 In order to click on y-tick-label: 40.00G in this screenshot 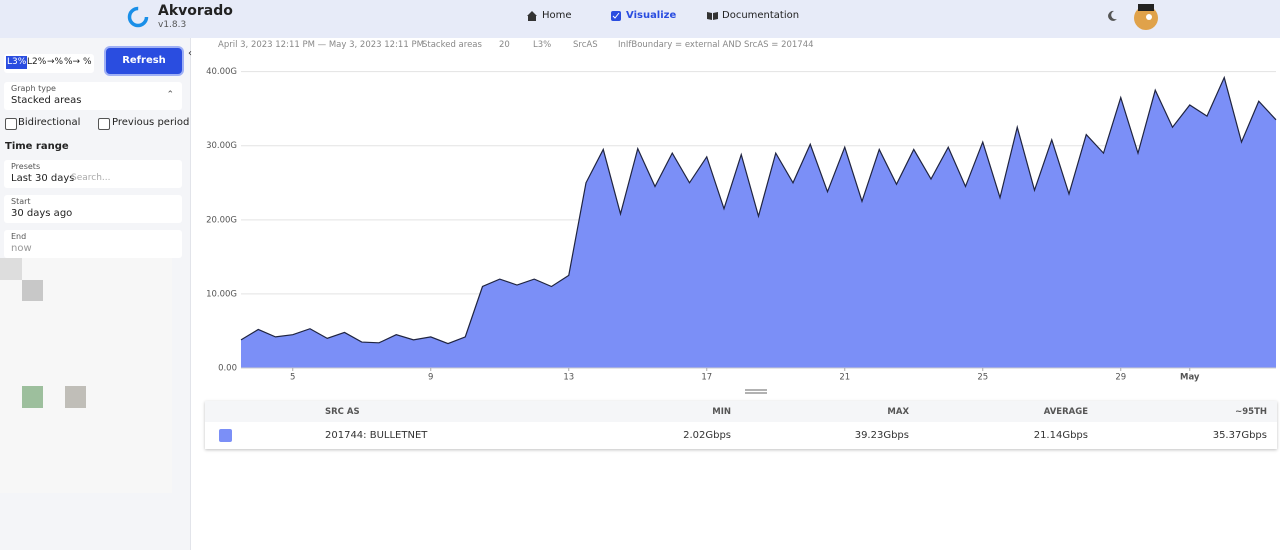, I will do `click(221, 72)`.